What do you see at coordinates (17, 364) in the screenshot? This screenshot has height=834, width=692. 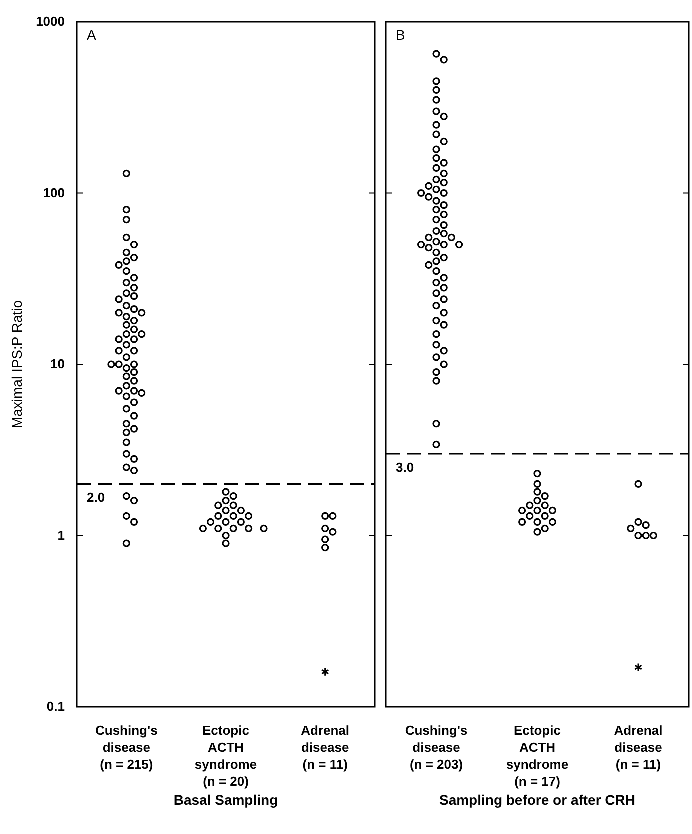 I see `y-axis-title: Maximal IPS:P Ratio` at bounding box center [17, 364].